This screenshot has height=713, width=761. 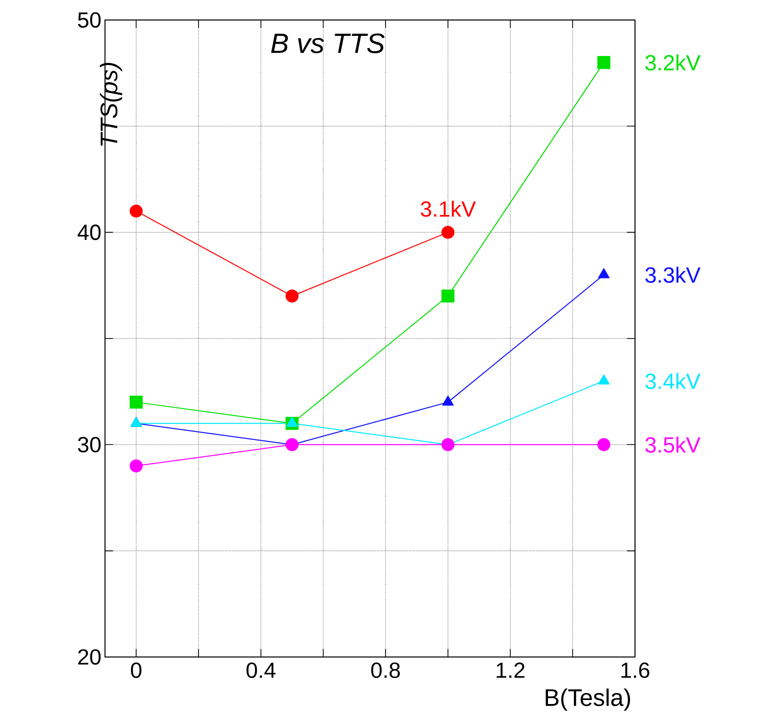 What do you see at coordinates (385, 670) in the screenshot?
I see `x-tick-label: 0.8` at bounding box center [385, 670].